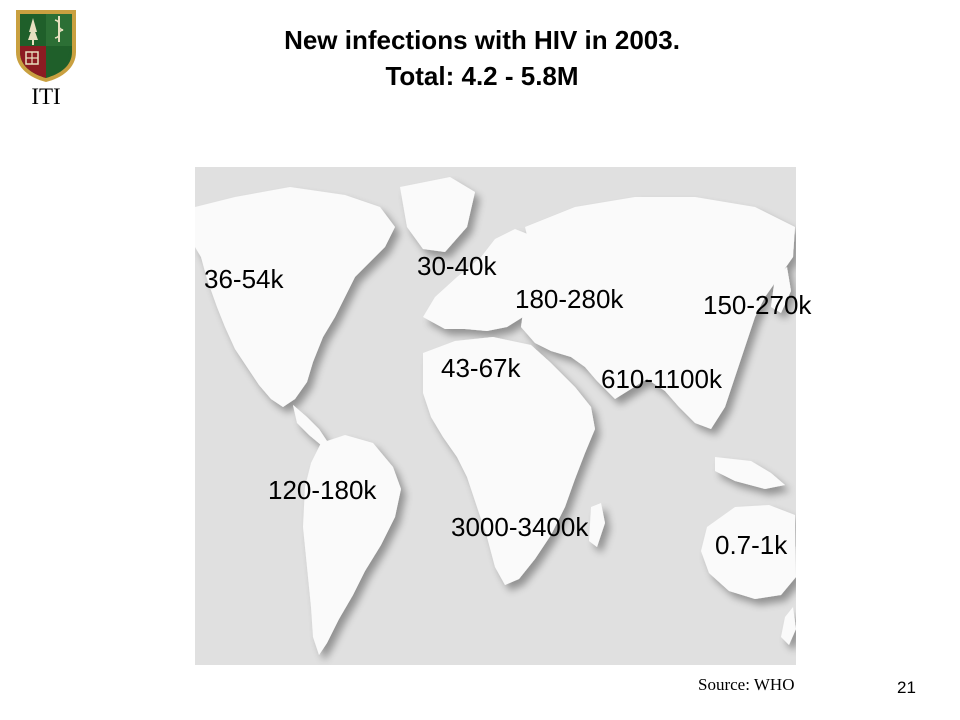 This screenshot has width=960, height=720. I want to click on label-western-europe: 30-40k, so click(457, 266).